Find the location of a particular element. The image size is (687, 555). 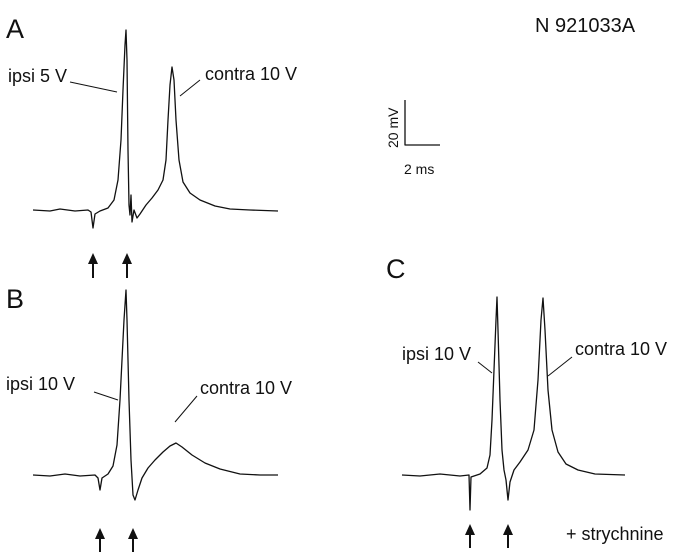

scale-vertical: 20 mV is located at coordinates (393, 127).